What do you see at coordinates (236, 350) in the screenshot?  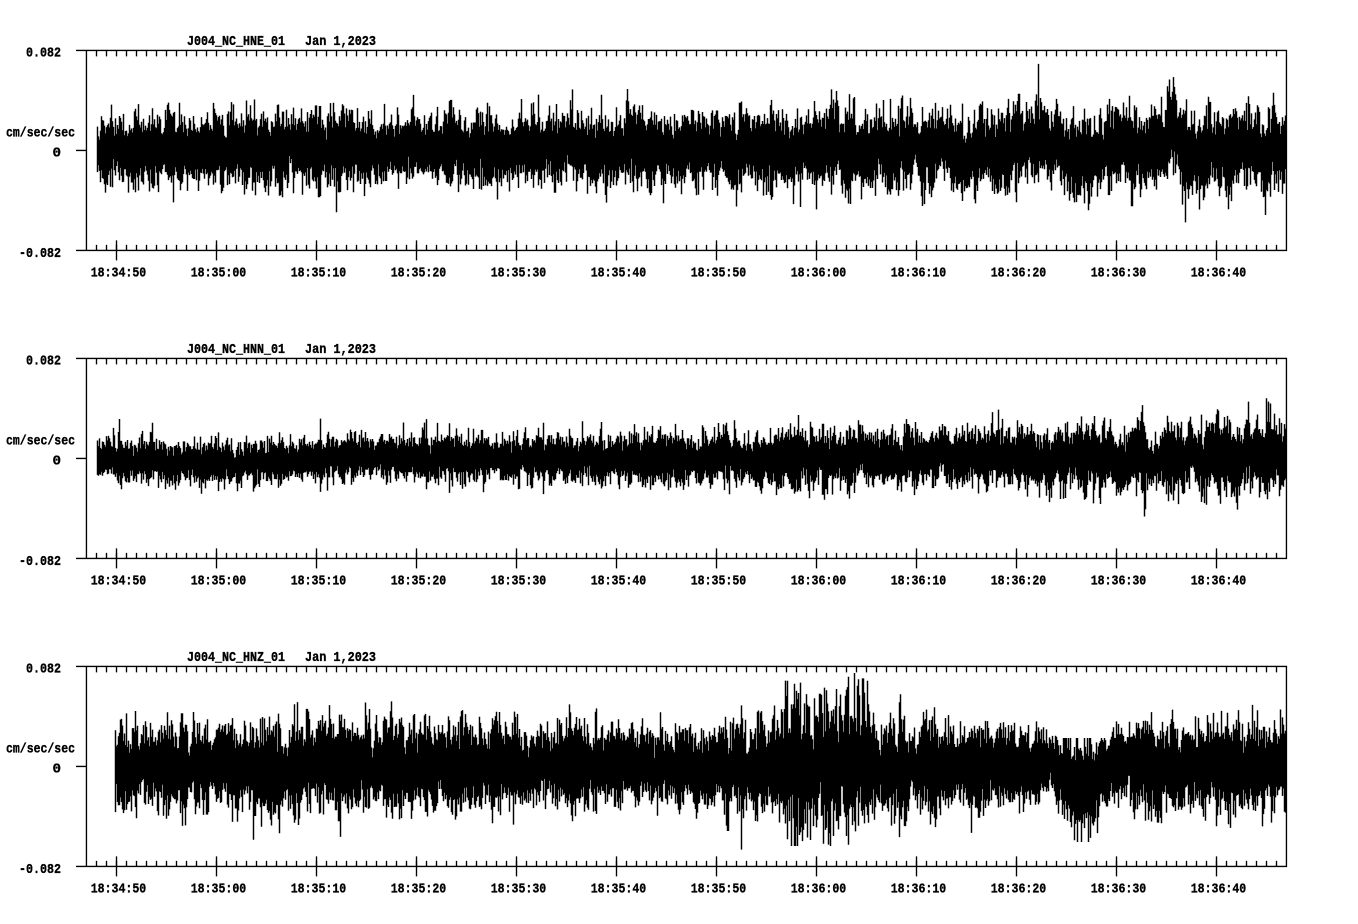 I see `svg-text: J004_NC_HNN_01` at bounding box center [236, 350].